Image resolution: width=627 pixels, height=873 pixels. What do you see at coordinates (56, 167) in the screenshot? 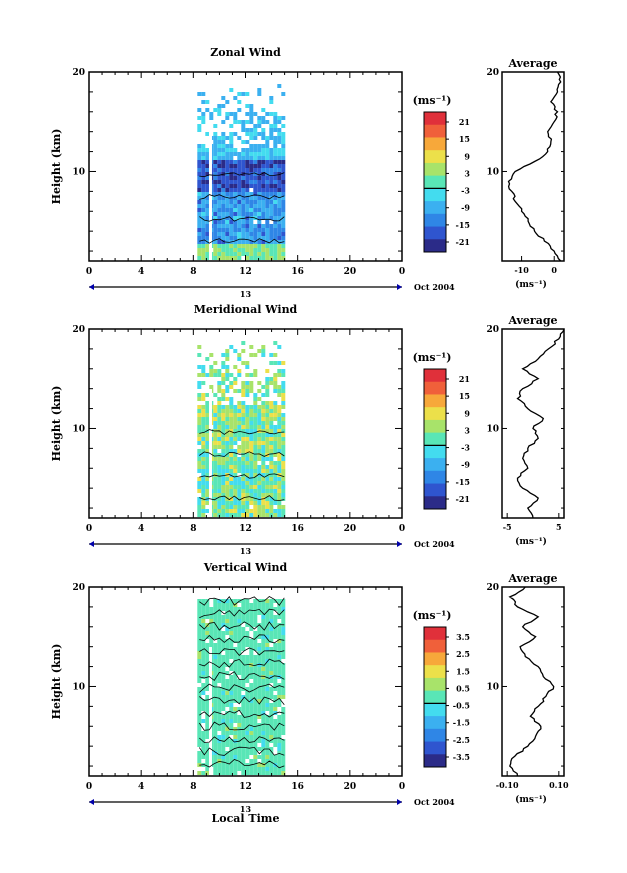
I see `y-axis-label: Height (km)` at bounding box center [56, 167].